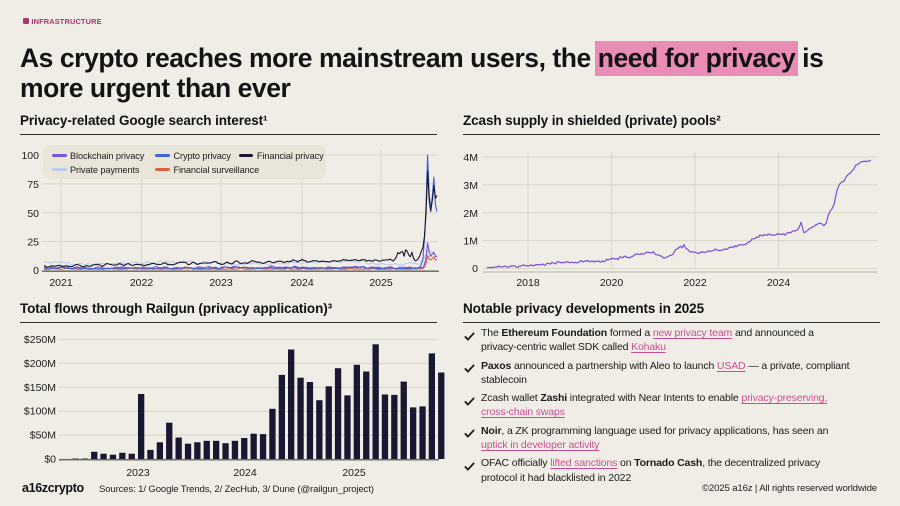  What do you see at coordinates (43, 436) in the screenshot?
I see `svg-text: $50M` at bounding box center [43, 436].